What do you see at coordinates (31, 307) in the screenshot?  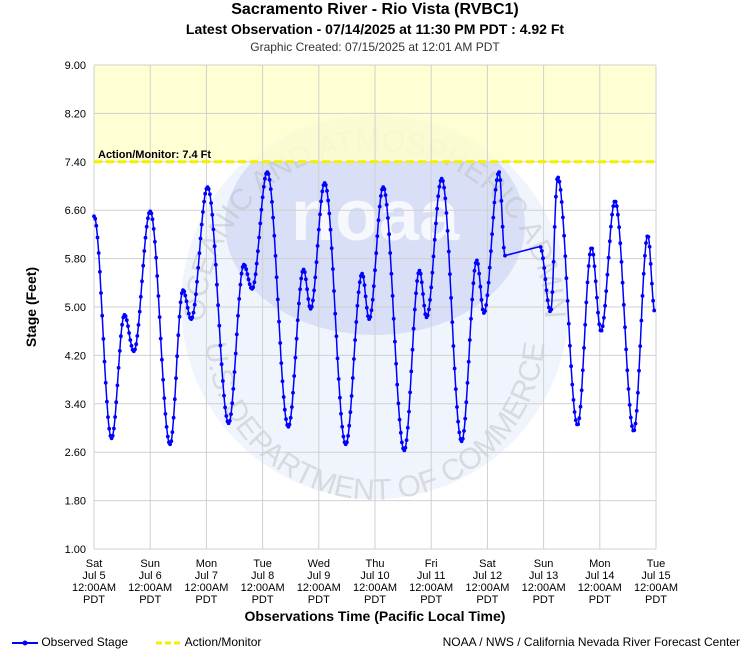 I see `y-axis-label: Stage (Feet)` at bounding box center [31, 307].